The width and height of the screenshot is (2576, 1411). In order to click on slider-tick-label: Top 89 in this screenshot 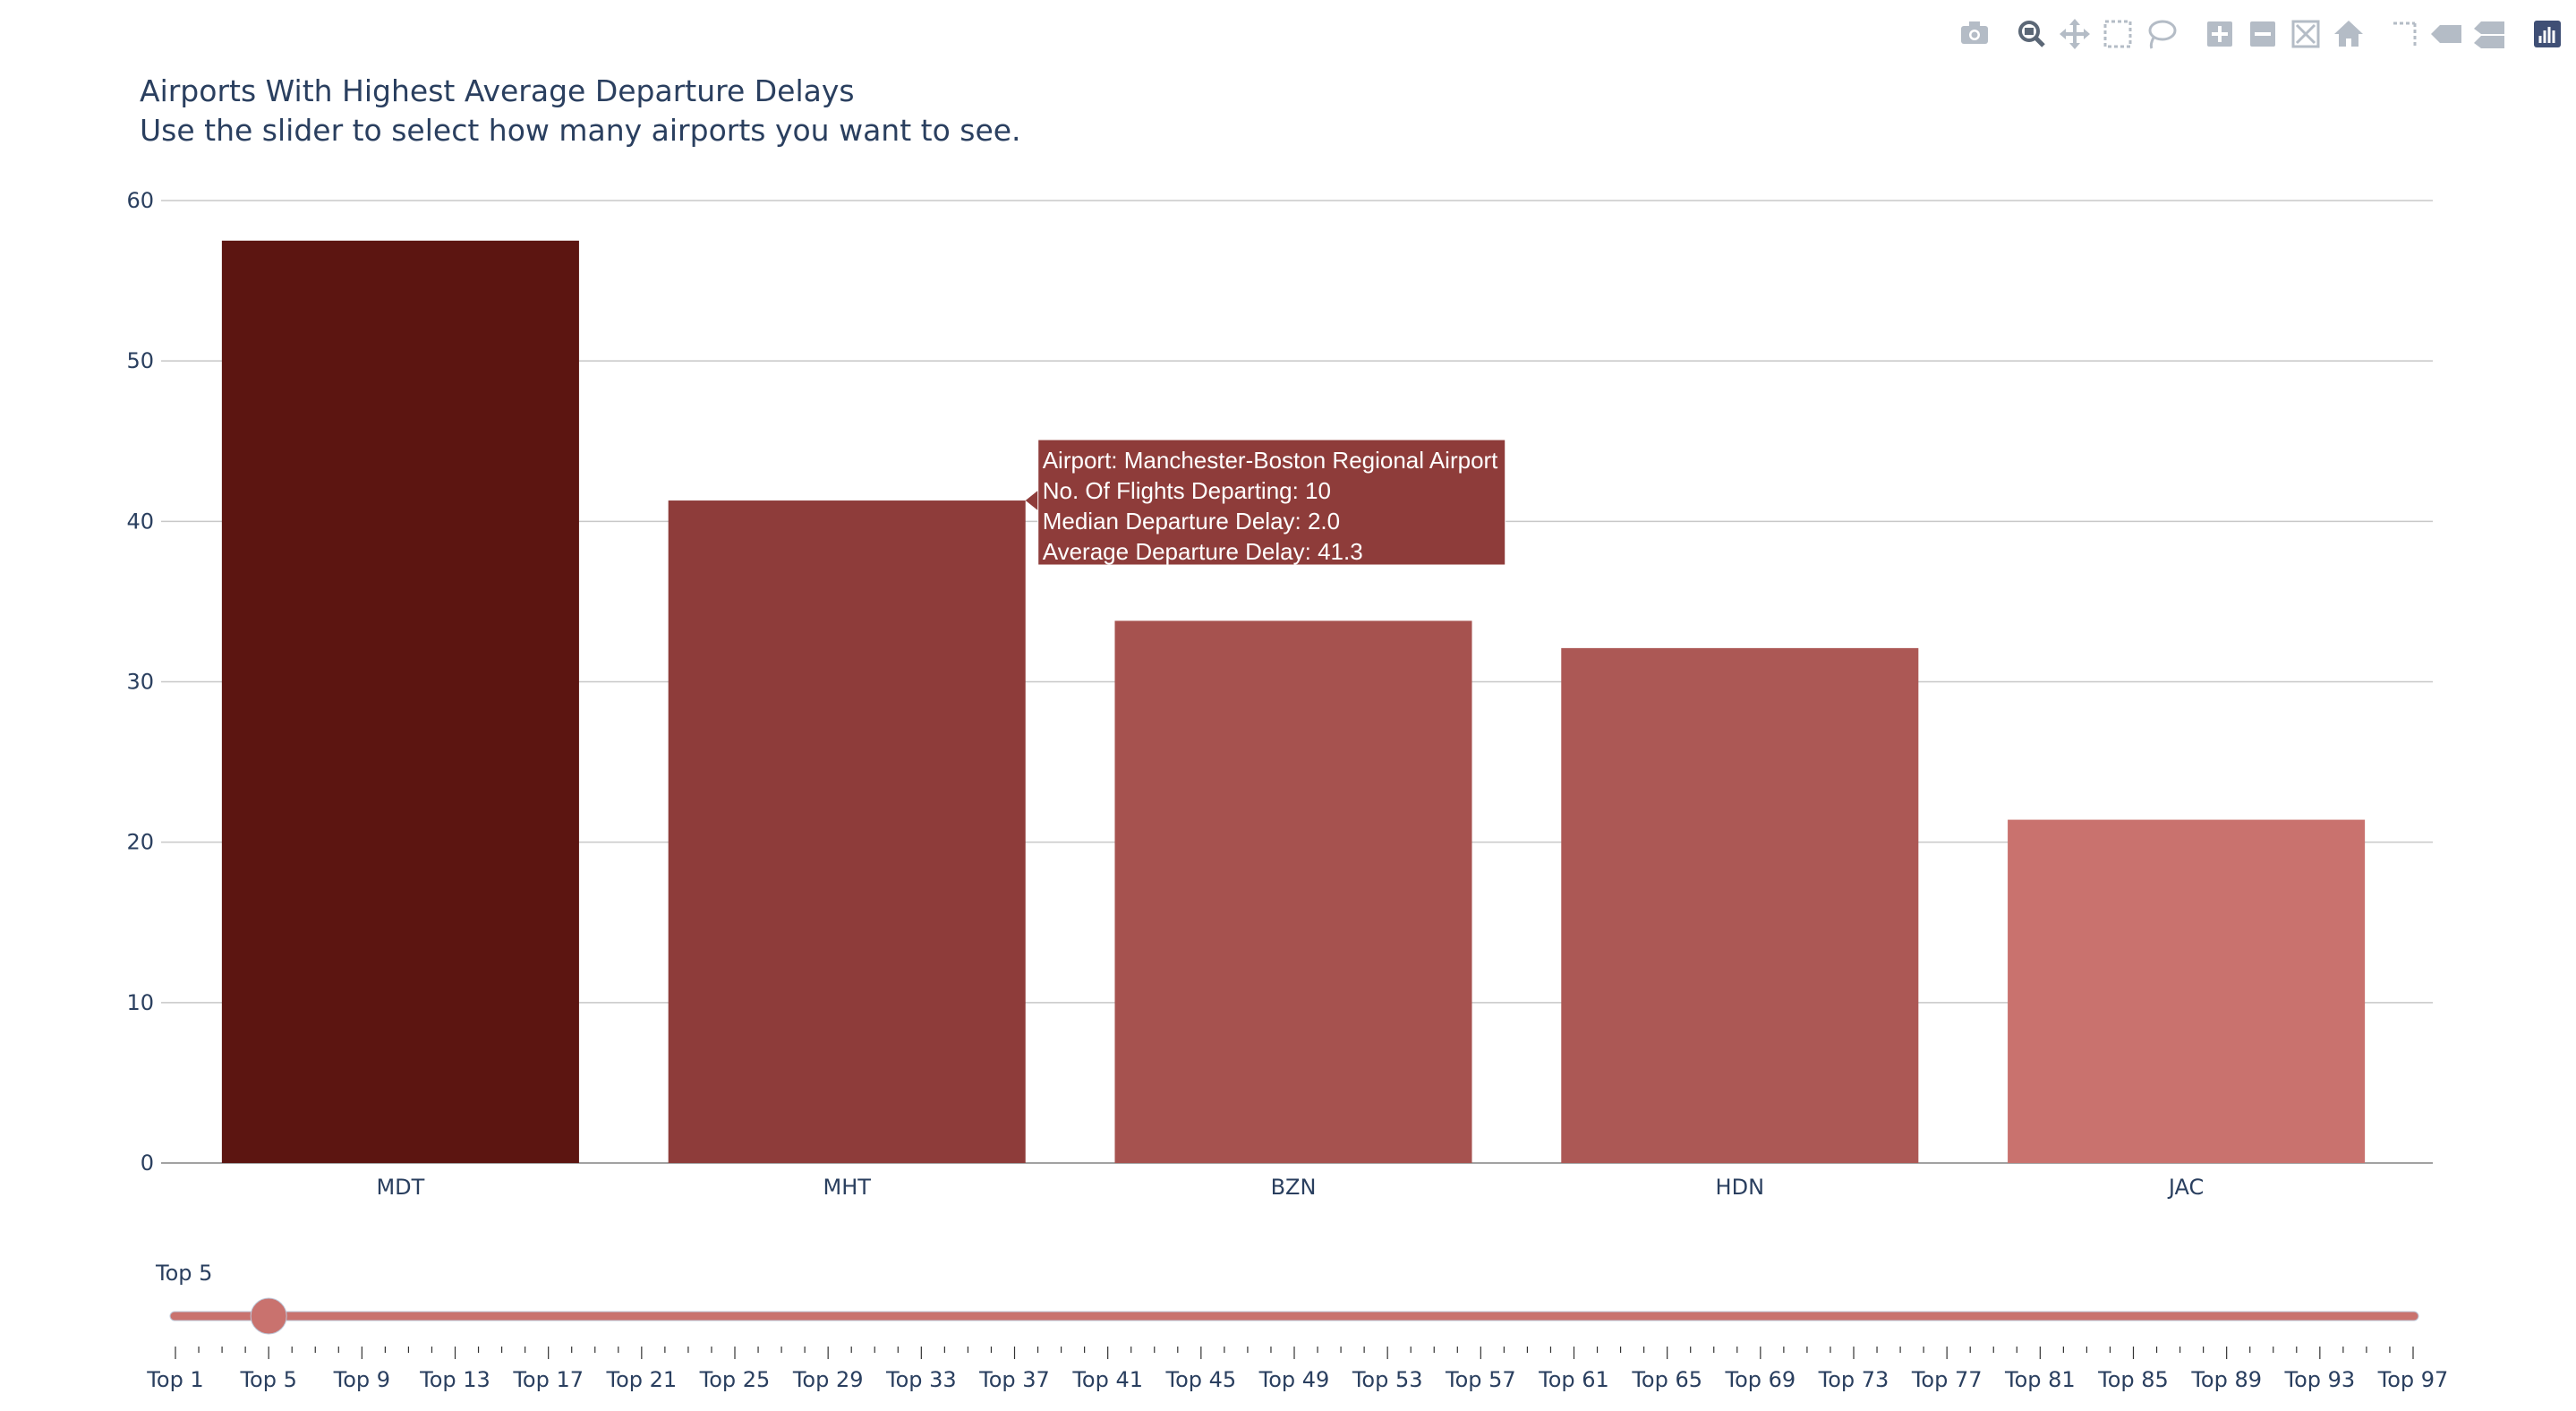, I will do `click(2226, 1379)`.